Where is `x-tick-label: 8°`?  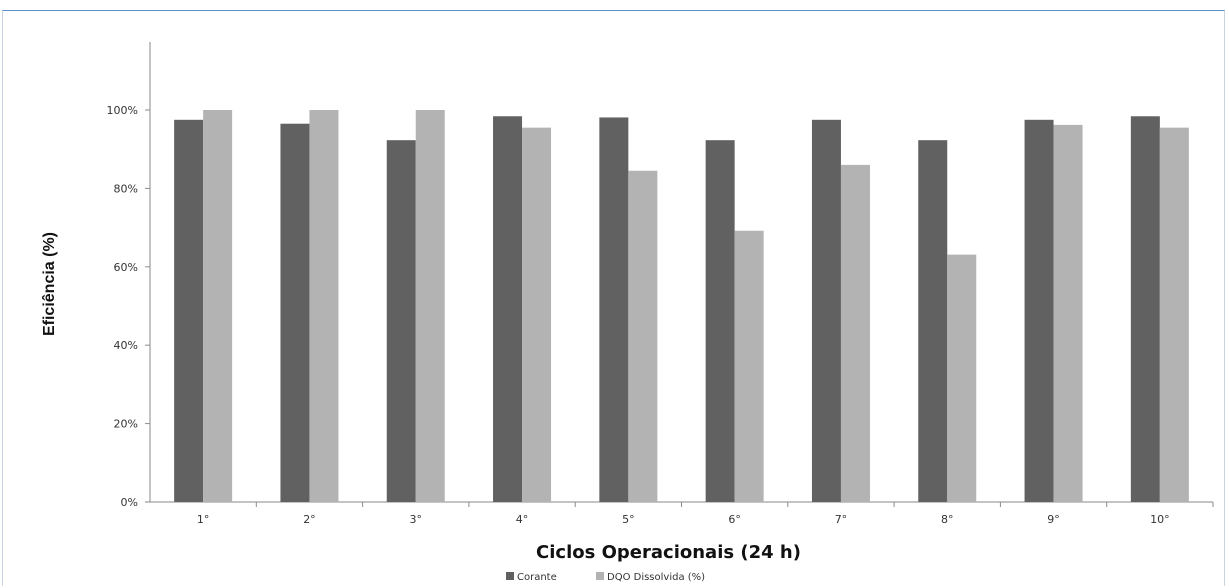 x-tick-label: 8° is located at coordinates (947, 519).